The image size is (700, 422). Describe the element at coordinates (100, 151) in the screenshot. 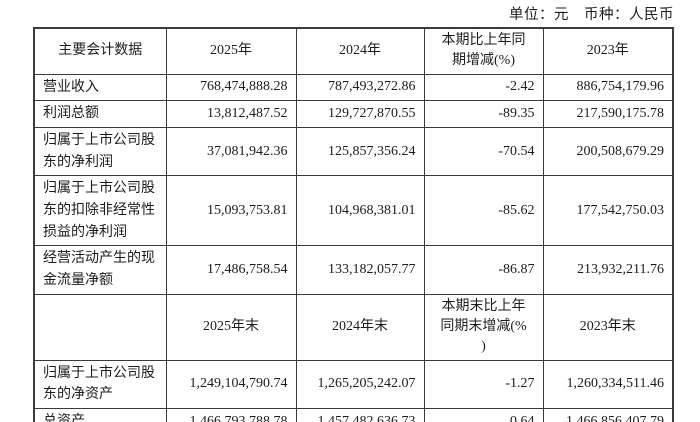

I see `row-label: 归属于上市公司股东的净利润` at that location.